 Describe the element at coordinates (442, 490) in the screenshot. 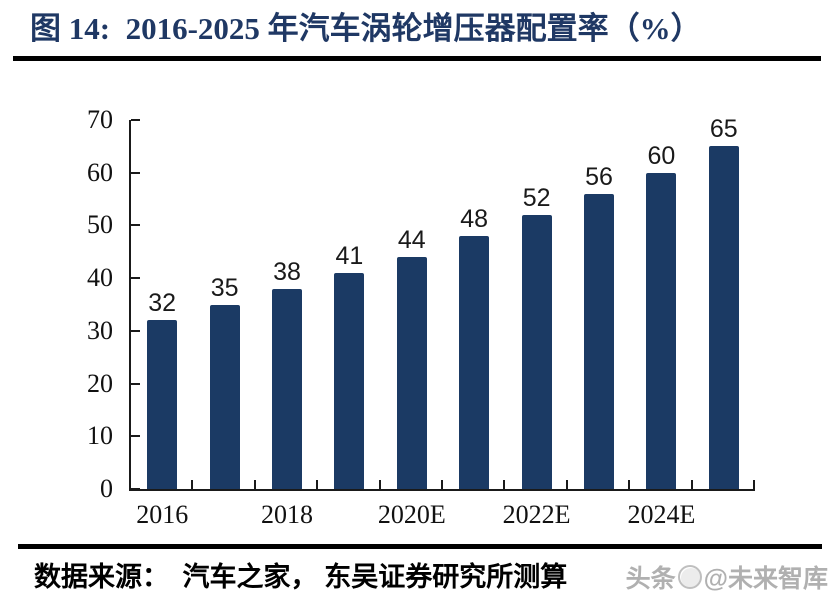

I see `x-axis-line` at that location.